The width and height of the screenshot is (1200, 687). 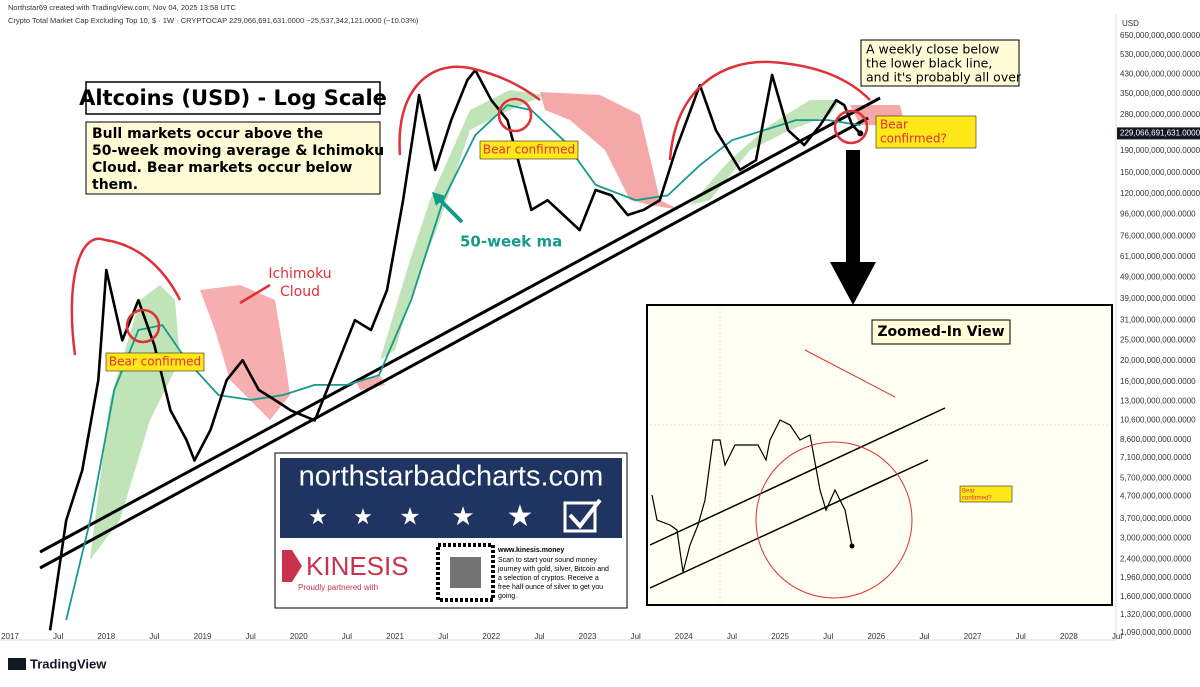 What do you see at coordinates (1160, 114) in the screenshot?
I see `y-tick-label: 280,000,000,000.0000` at bounding box center [1160, 114].